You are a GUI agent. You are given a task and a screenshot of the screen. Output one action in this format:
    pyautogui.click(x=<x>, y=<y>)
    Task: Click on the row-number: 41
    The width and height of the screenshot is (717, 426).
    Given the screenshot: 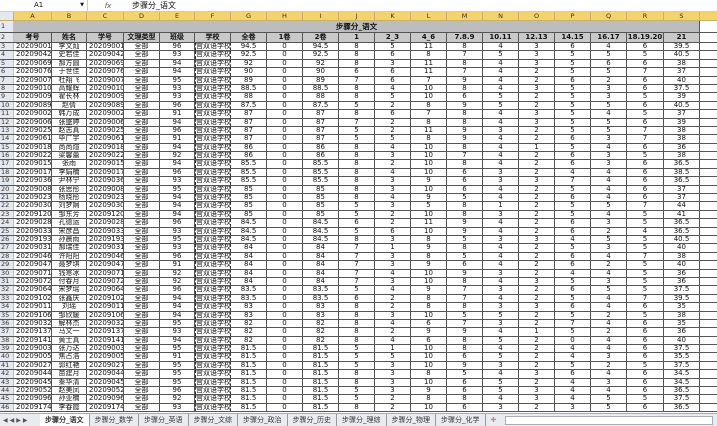 What is the action you would take?
    pyautogui.click(x=7, y=365)
    